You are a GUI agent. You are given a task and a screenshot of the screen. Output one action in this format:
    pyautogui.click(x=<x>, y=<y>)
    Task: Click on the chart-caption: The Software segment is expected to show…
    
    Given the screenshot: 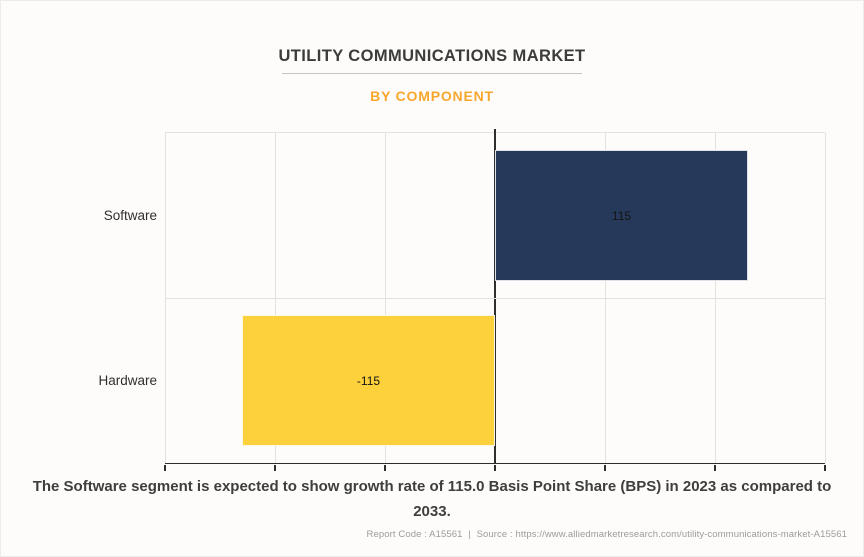 What is the action you would take?
    pyautogui.click(x=432, y=499)
    